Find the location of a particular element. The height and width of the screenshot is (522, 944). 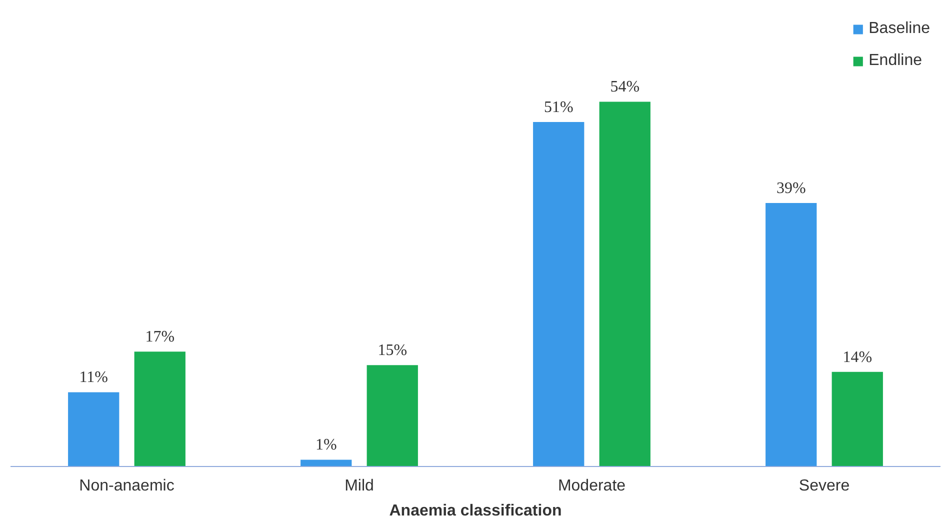

data-label: 54% is located at coordinates (625, 87).